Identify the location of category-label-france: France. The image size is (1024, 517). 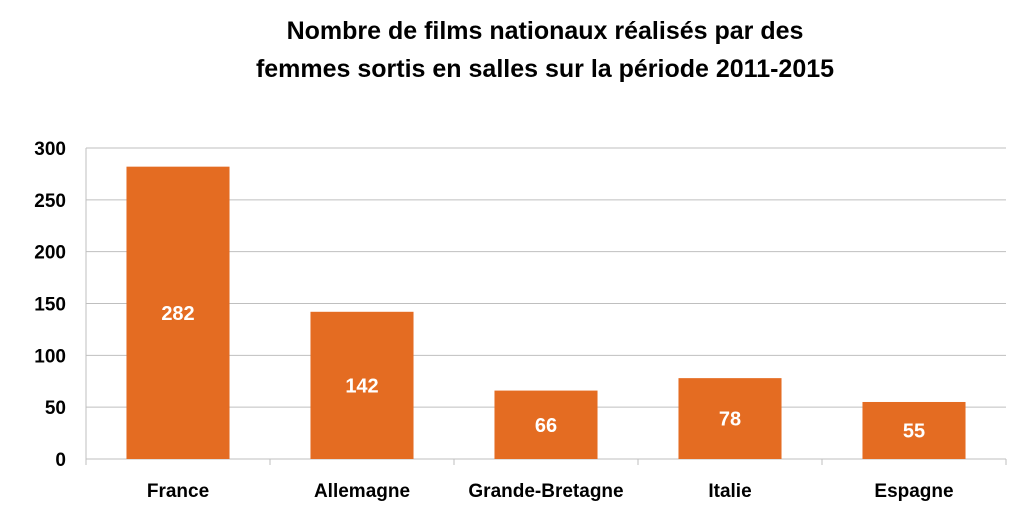
(178, 491).